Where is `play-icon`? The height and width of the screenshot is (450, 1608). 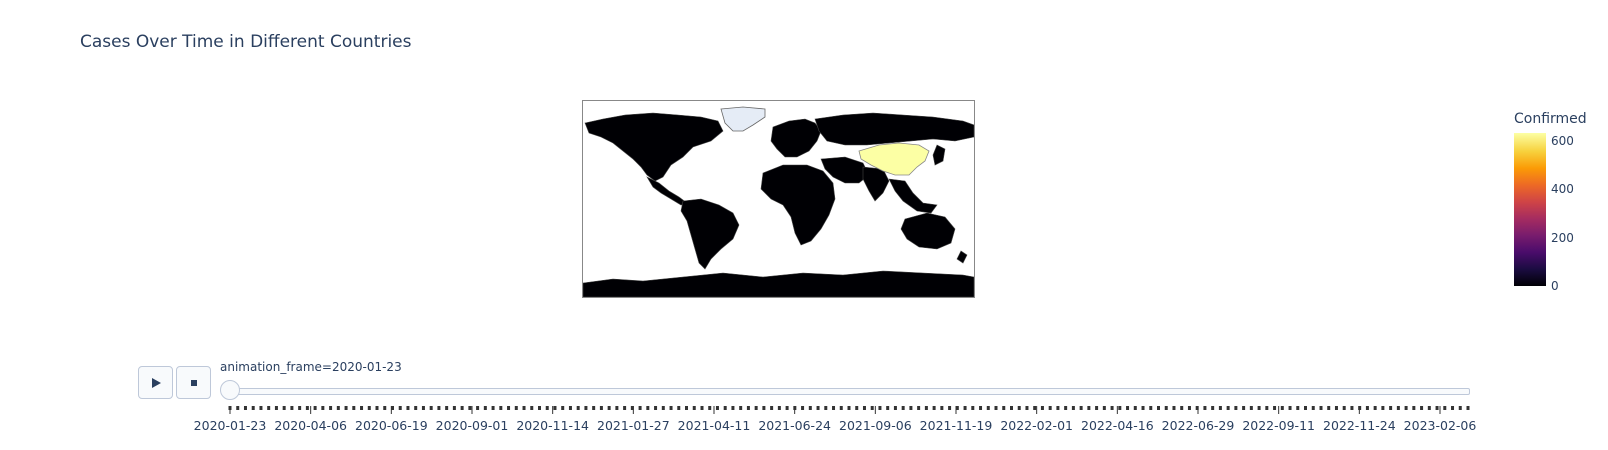
play-icon is located at coordinates (156, 382).